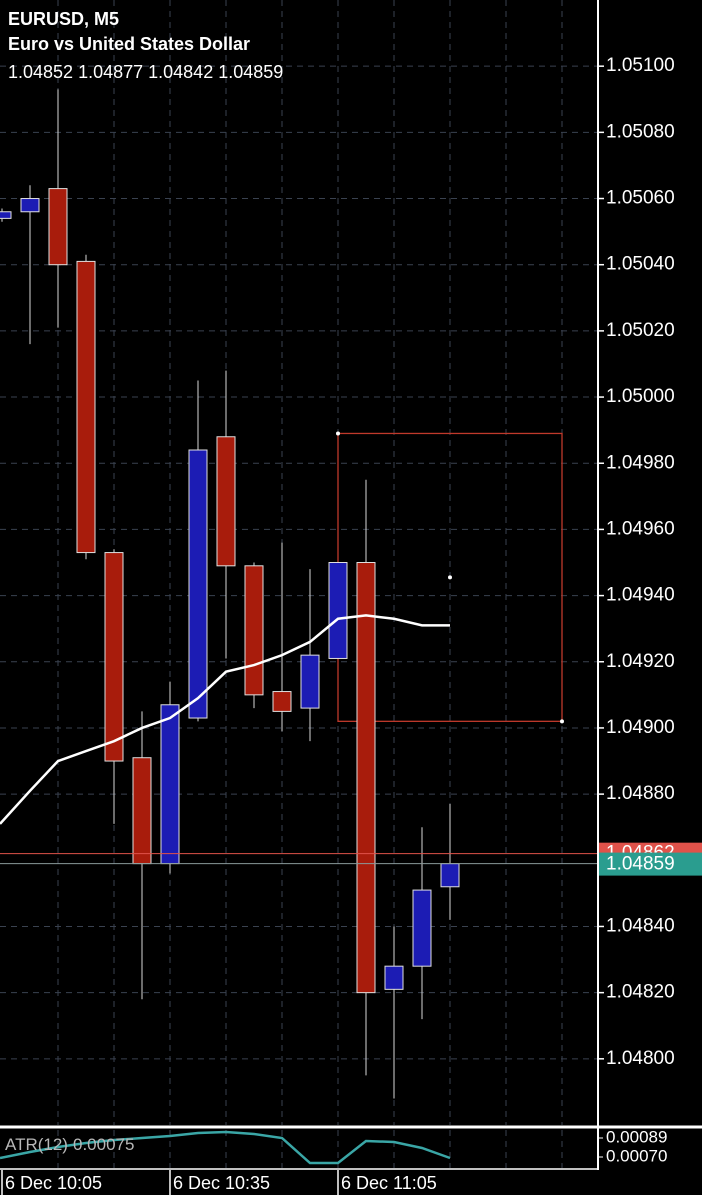 This screenshot has width=702, height=1195. Describe the element at coordinates (640, 65) in the screenshot. I see `y-tick-label: 1.05100` at that location.